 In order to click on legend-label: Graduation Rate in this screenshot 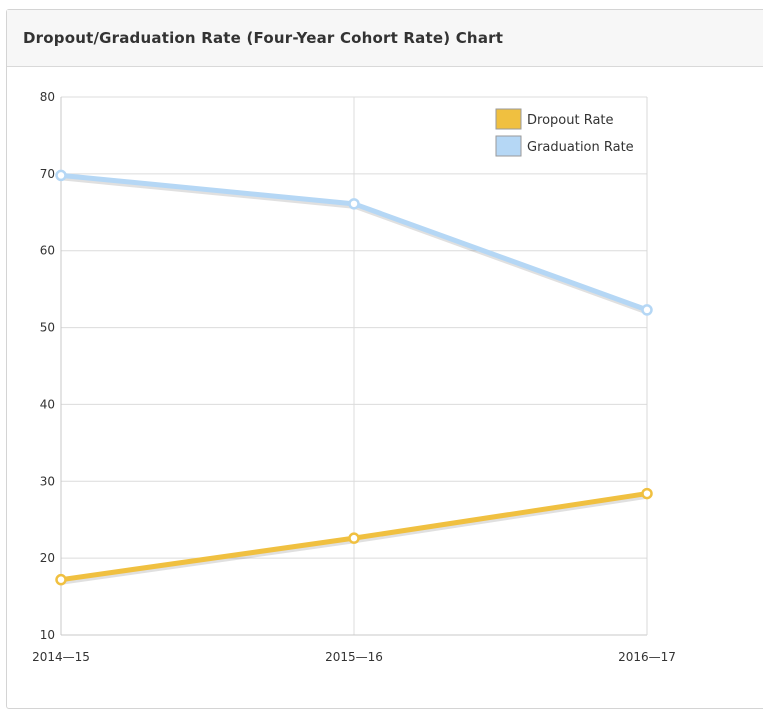, I will do `click(580, 147)`.